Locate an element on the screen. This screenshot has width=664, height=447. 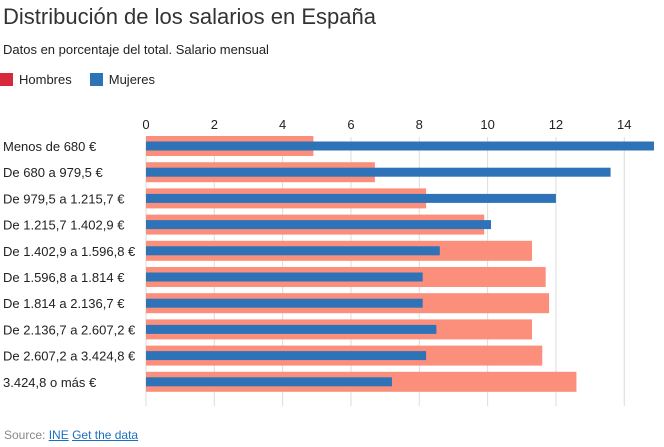
x-tick-label-4: 4 is located at coordinates (282, 124).